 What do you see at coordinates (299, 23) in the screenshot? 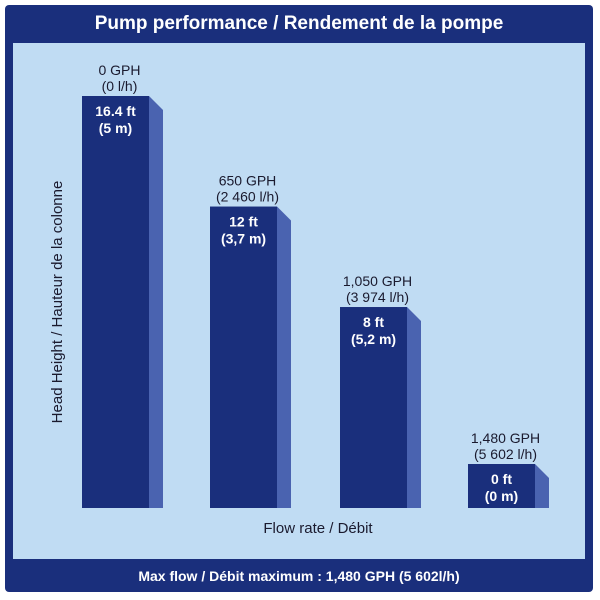
I see `chart-title: Pump performance / Rendement de la pompe` at bounding box center [299, 23].